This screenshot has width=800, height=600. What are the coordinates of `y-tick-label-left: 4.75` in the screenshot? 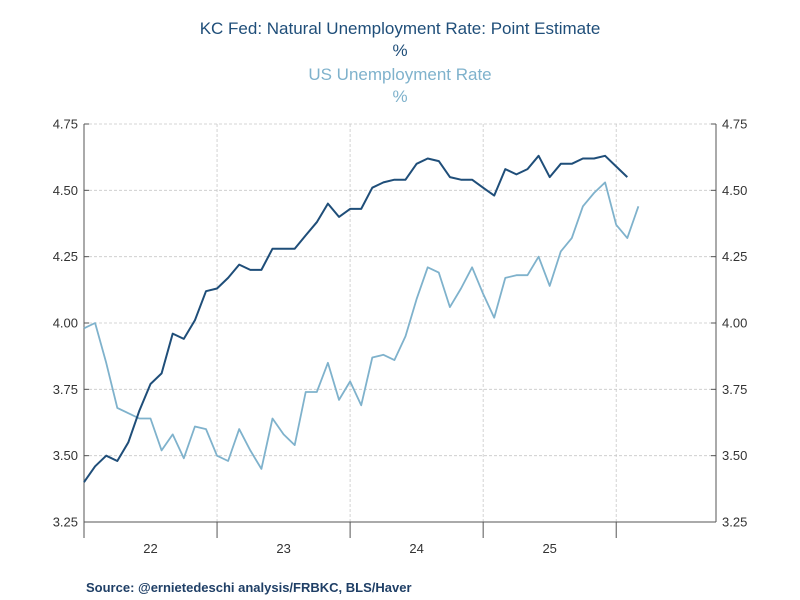 It's located at (65, 124).